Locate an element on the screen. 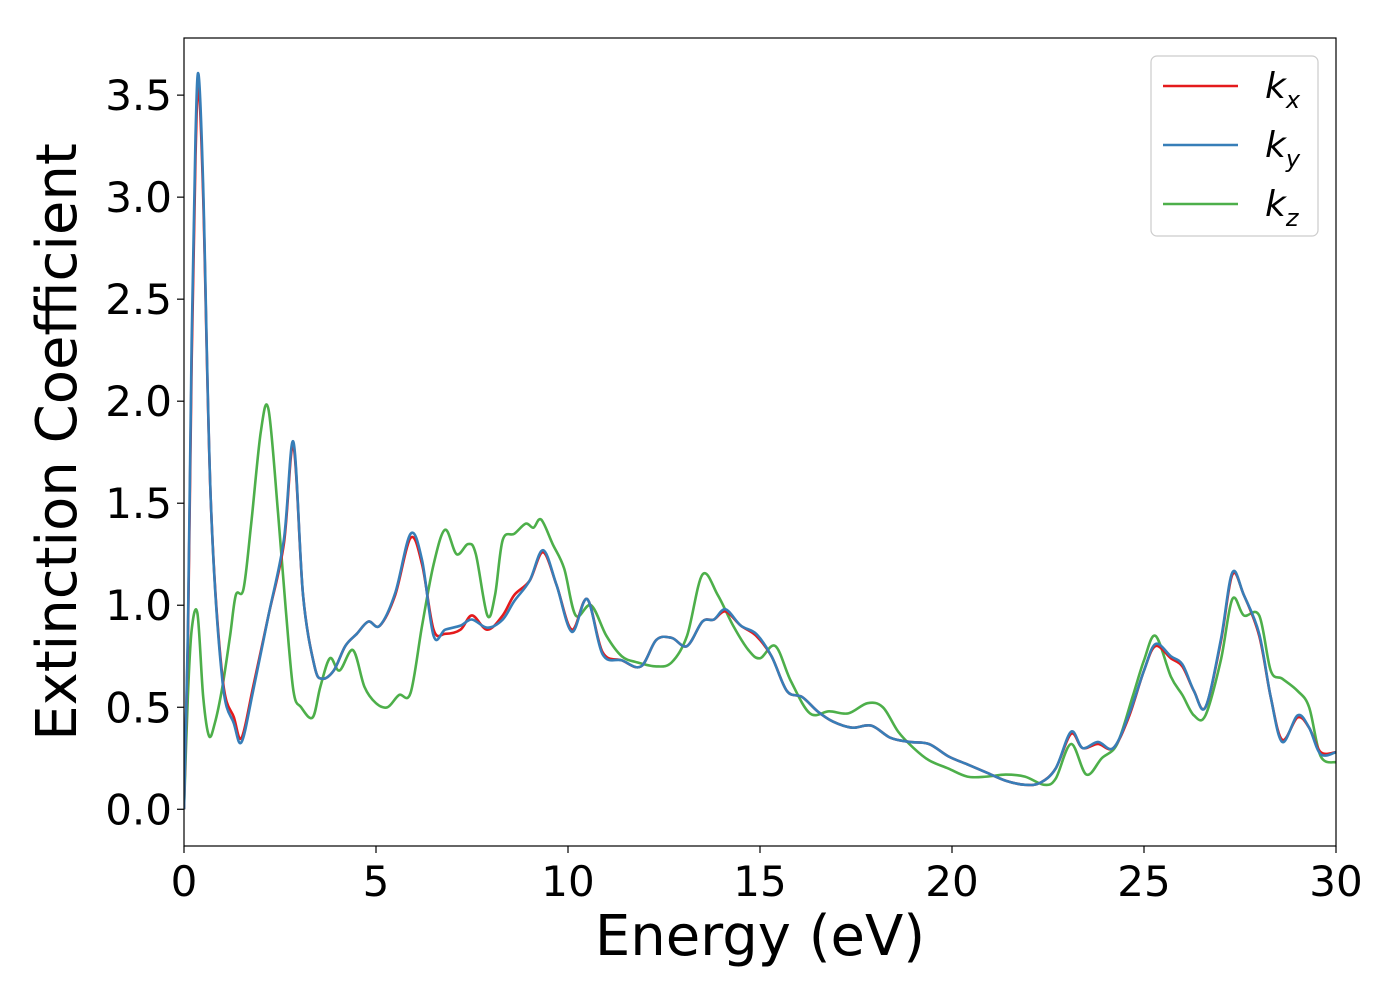 Image resolution: width=1400 pixels, height=1000 pixels. y-tick-label: 1.5 is located at coordinates (138, 503).